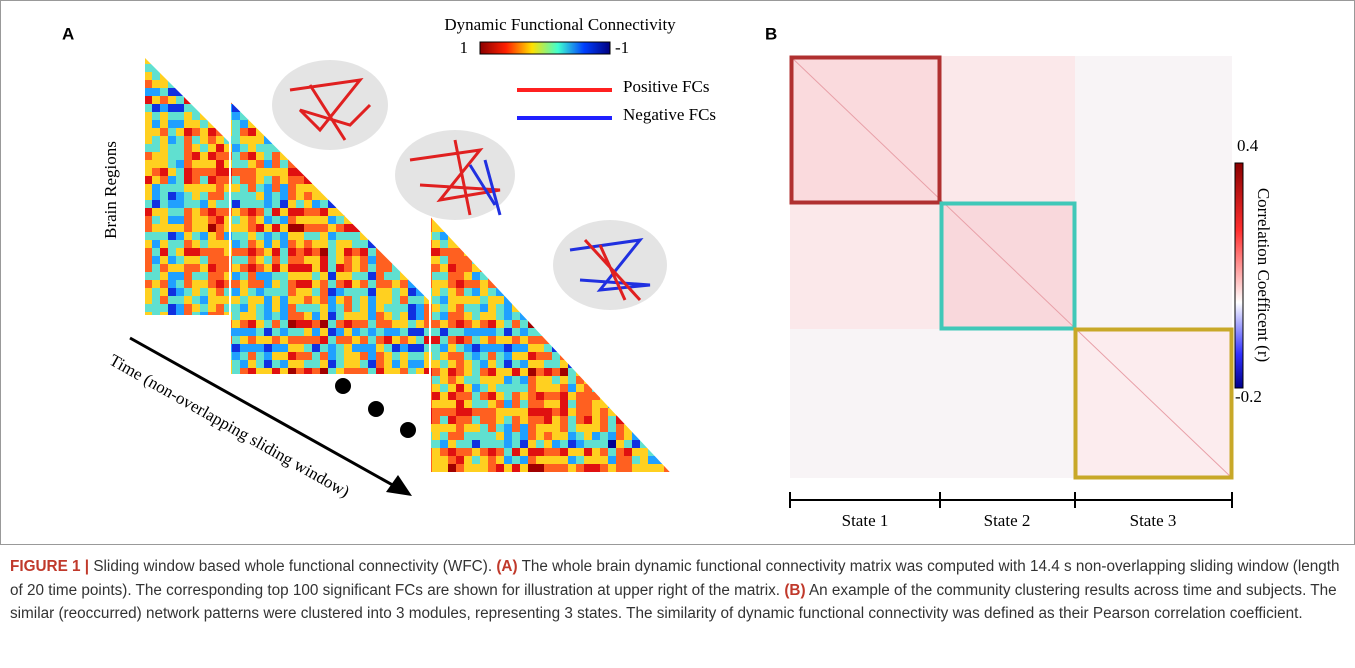  What do you see at coordinates (560, 24) in the screenshot?
I see `colorbar-title: Dynamic Functional Connectivity` at bounding box center [560, 24].